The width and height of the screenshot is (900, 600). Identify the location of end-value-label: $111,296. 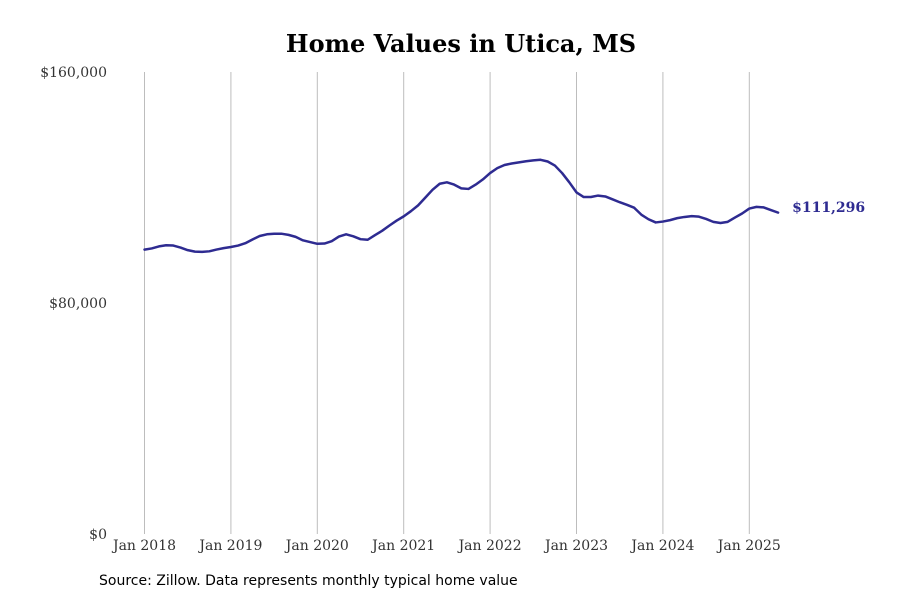
(828, 208).